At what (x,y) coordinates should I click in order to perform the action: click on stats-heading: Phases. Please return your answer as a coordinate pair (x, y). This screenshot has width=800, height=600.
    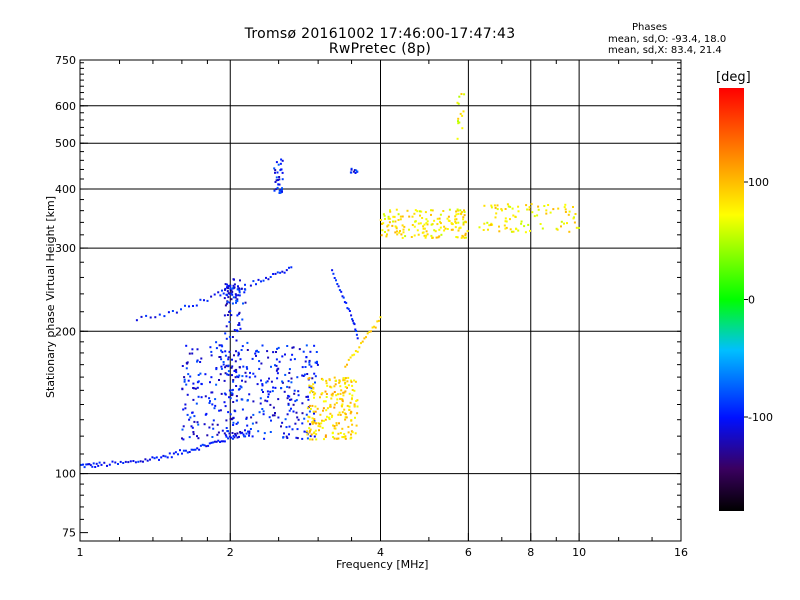
    Looking at the image, I should click on (650, 27).